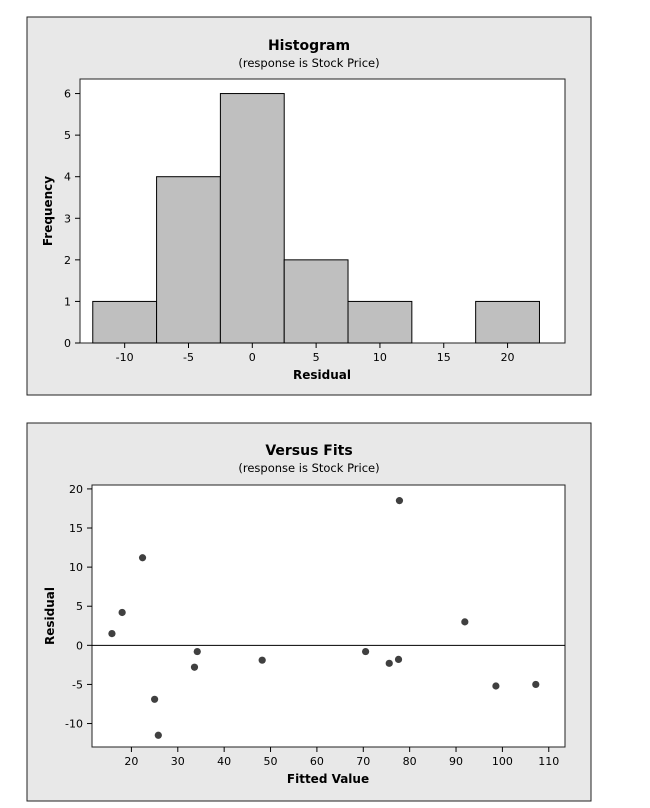 This screenshot has width=650, height=808. Describe the element at coordinates (548, 761) in the screenshot. I see `versus-fits-x-tick-label: 110` at that location.